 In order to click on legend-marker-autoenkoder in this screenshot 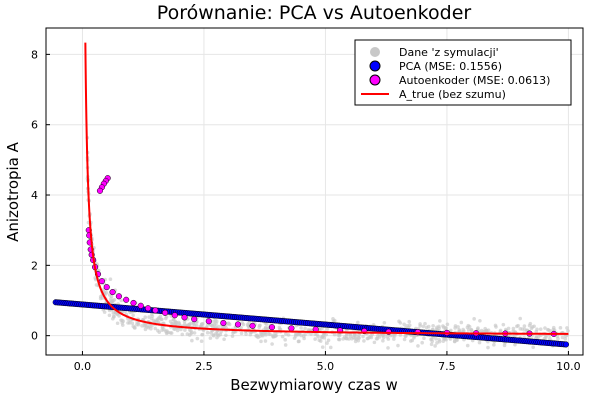, I will do `click(375, 80)`.